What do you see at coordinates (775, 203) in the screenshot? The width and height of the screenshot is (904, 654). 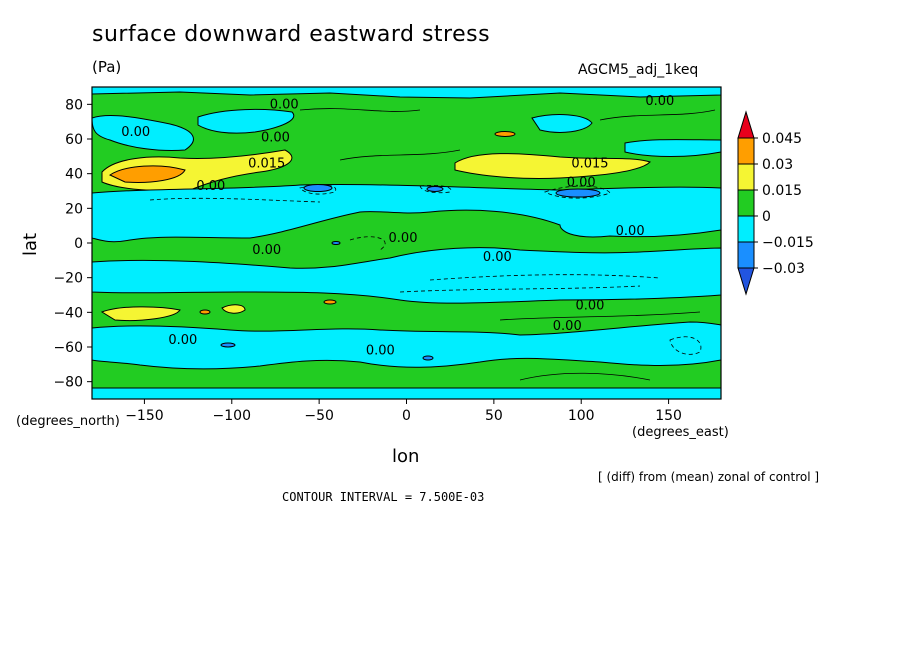 I see `colorbar: 0.045 0.03 0.015 0 −0.015 −0.03` at bounding box center [775, 203].